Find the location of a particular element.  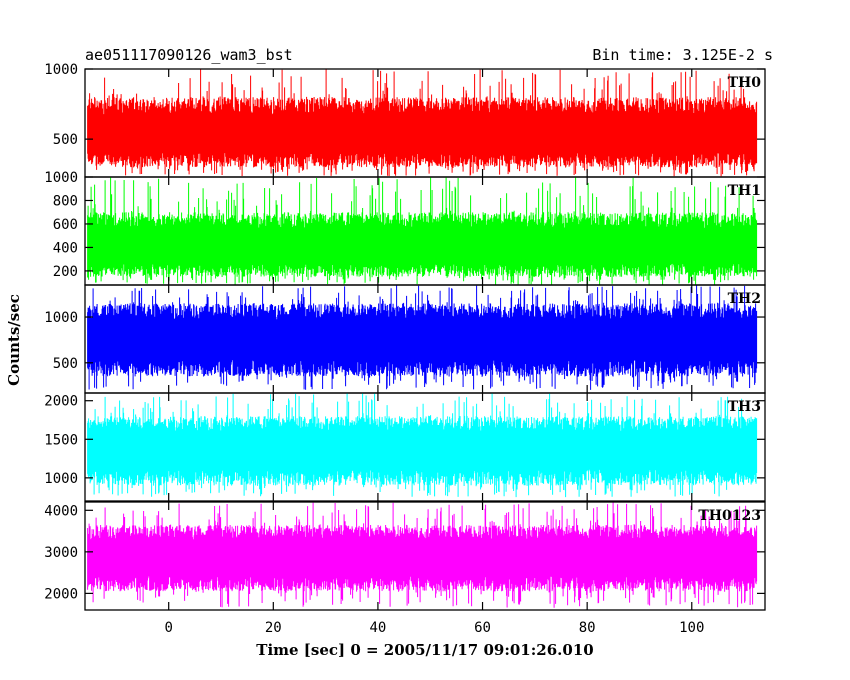

panel-label-th1: TH1 is located at coordinates (744, 191).